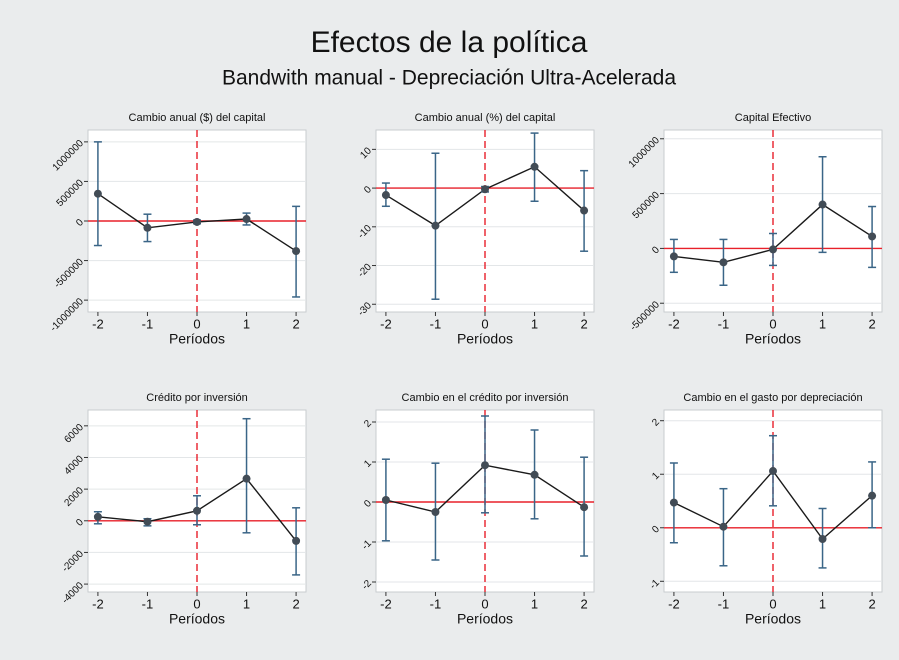 The image size is (899, 660). Describe the element at coordinates (773, 118) in the screenshot. I see `panel-title: Capital Efectivo` at that location.